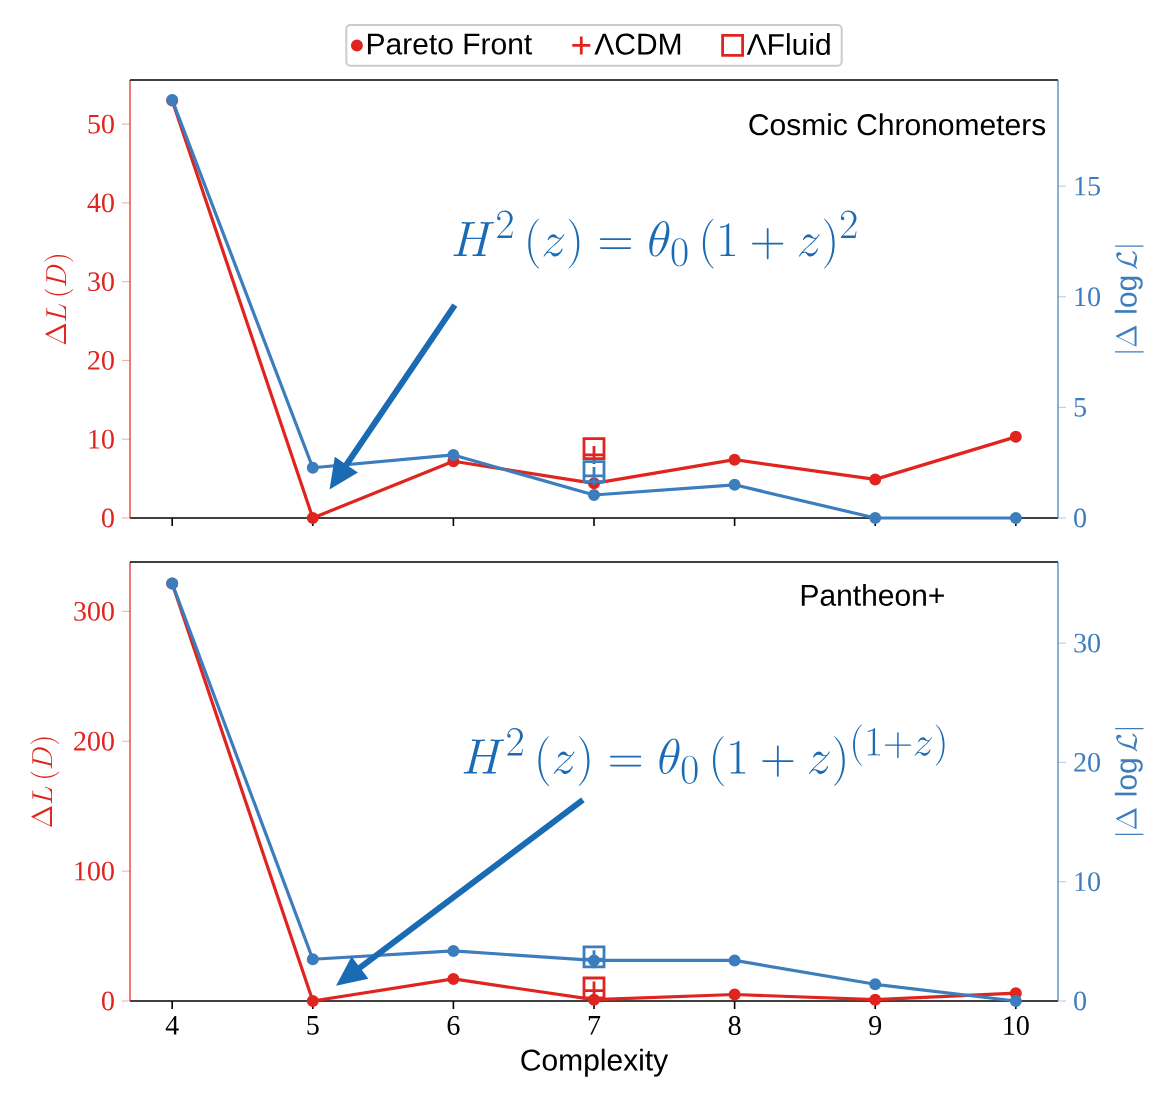 Image resolution: width=1165 pixels, height=1097 pixels. Describe the element at coordinates (1087, 186) in the screenshot. I see `y2-tick-label: 15` at that location.